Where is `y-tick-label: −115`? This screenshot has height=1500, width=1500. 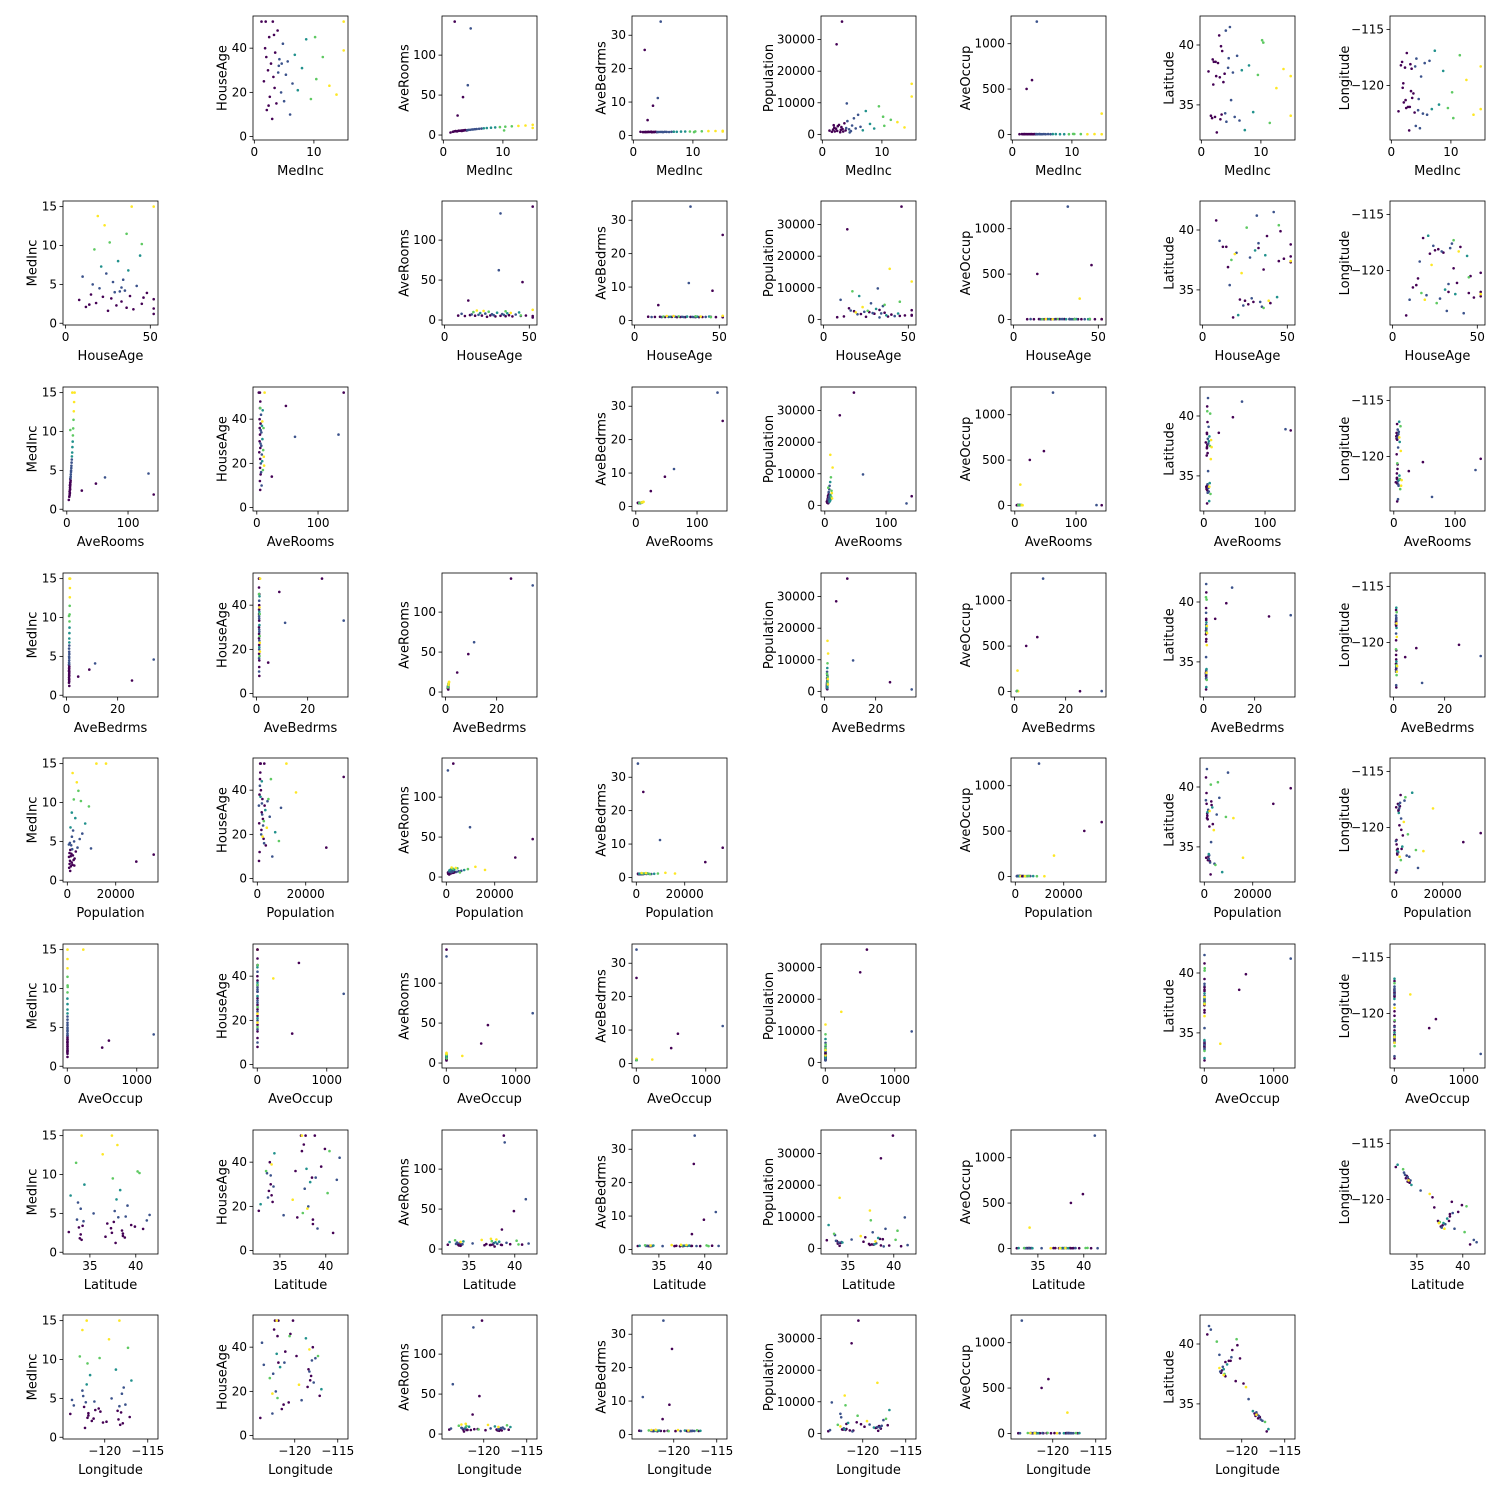 y-tick-label: −115 is located at coordinates (1367, 29).